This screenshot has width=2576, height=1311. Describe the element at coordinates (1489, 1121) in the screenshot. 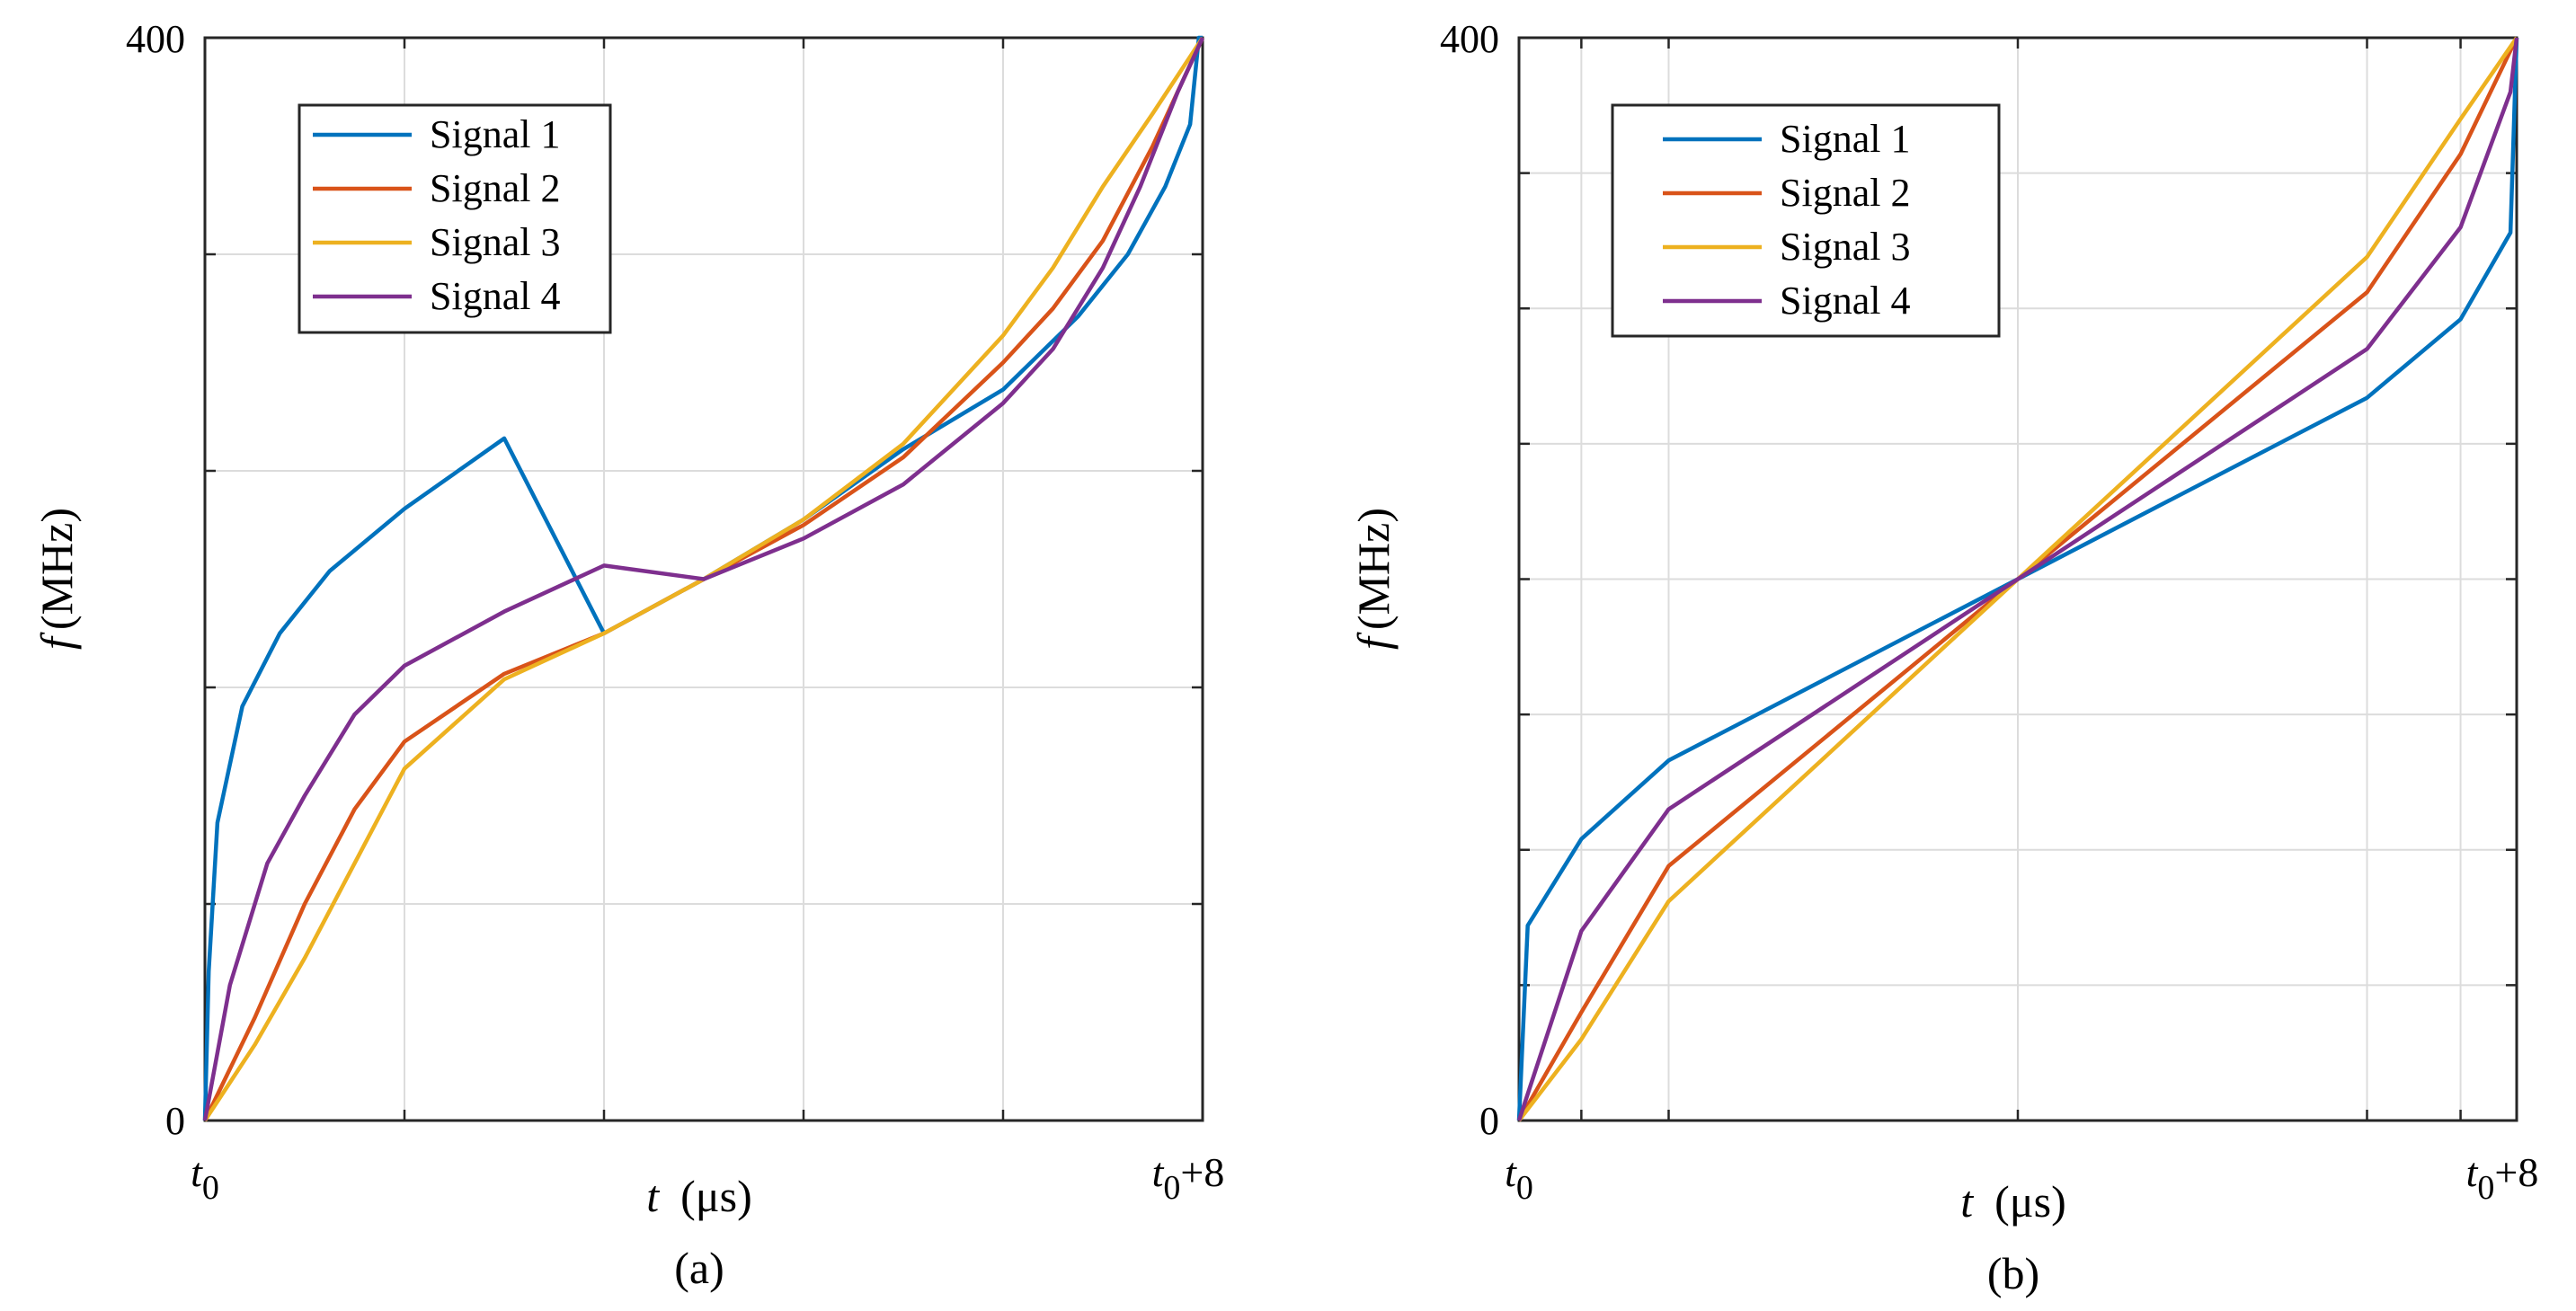

I see `y-tick-label-0-b: 0` at that location.